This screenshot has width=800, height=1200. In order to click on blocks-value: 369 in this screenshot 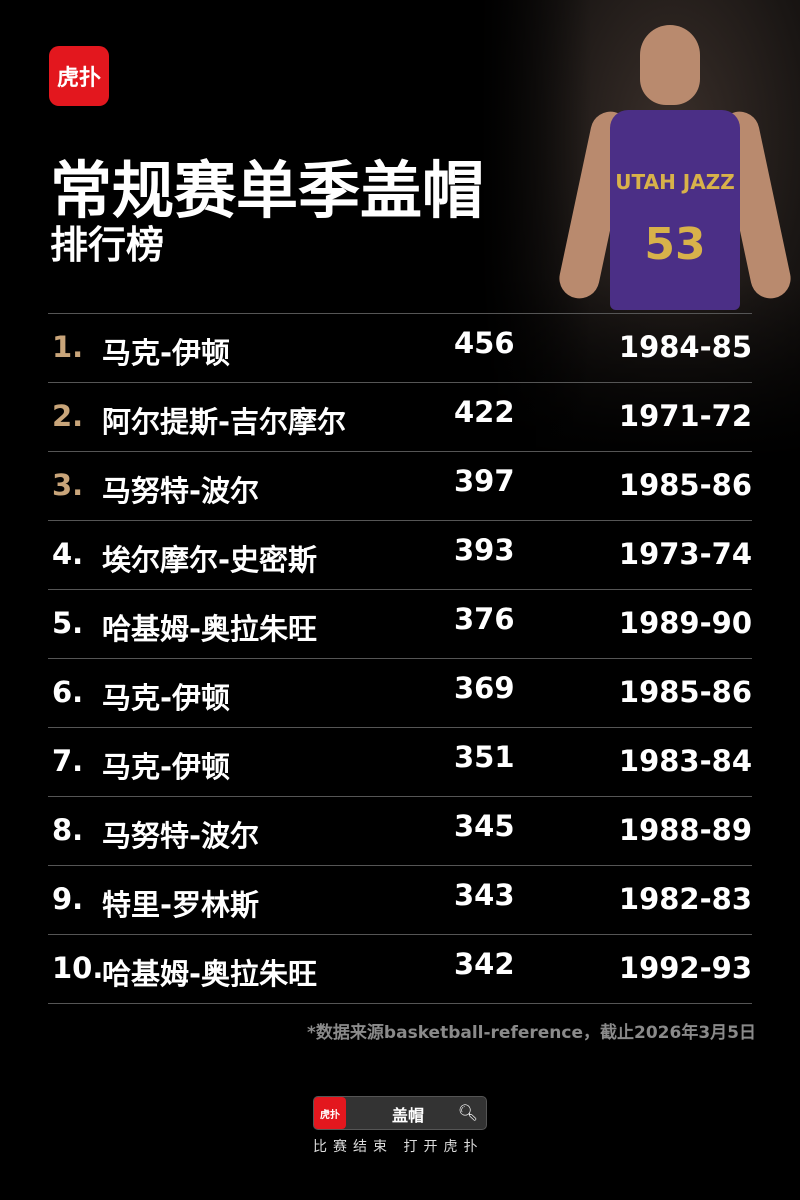, I will do `click(484, 688)`.